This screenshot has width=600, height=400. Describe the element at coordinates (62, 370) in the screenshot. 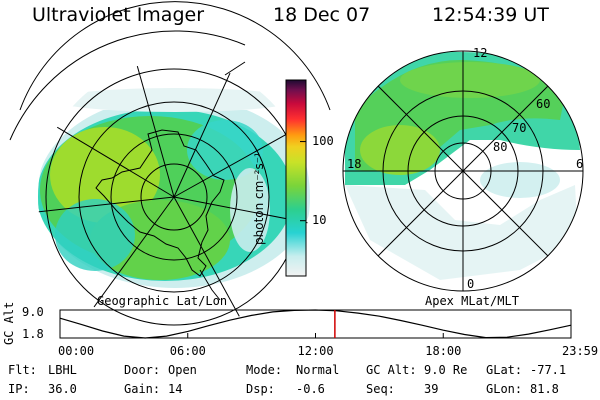

I see `info-value: LBHL` at that location.